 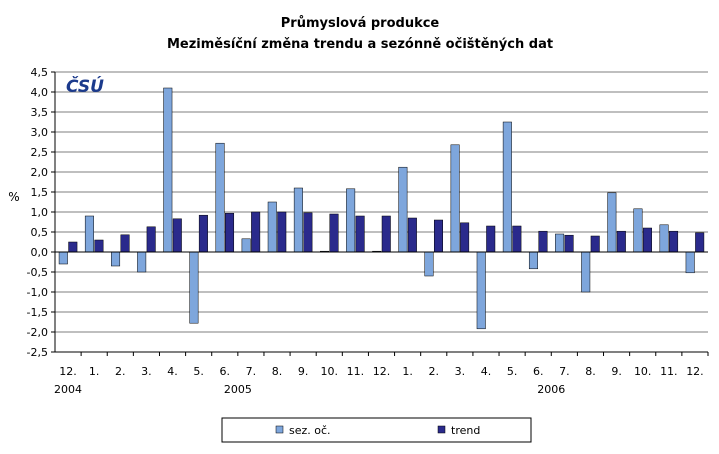 I want to click on y-tick-label: 2,5, so click(x=40, y=152).